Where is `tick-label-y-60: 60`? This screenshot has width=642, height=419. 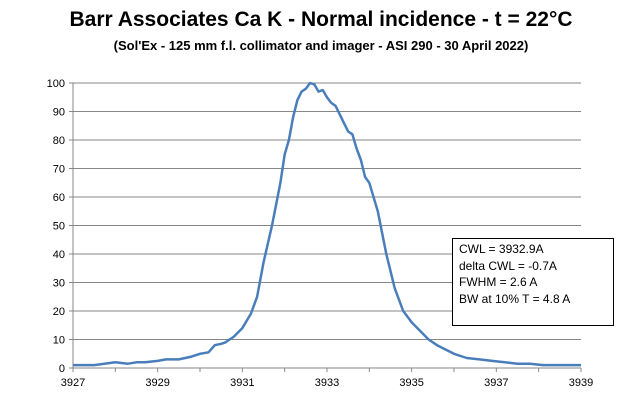
tick-label-y-60: 60 is located at coordinates (59, 198).